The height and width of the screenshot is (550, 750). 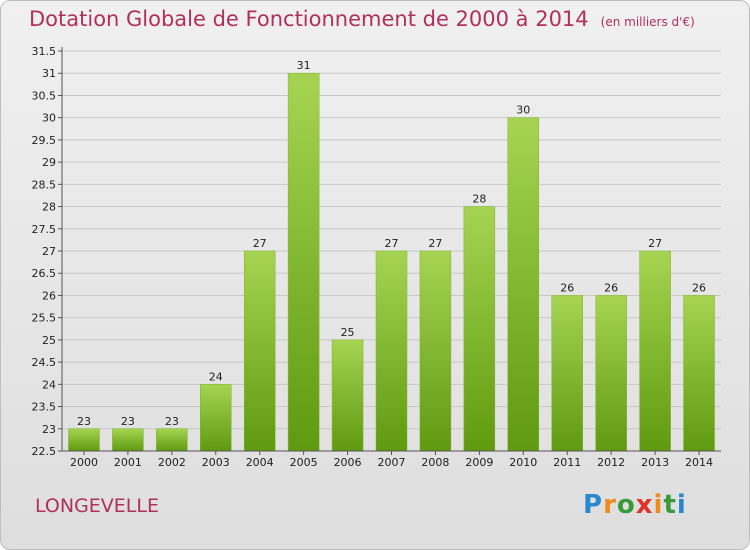 What do you see at coordinates (567, 462) in the screenshot?
I see `x-tick-label: 2011` at bounding box center [567, 462].